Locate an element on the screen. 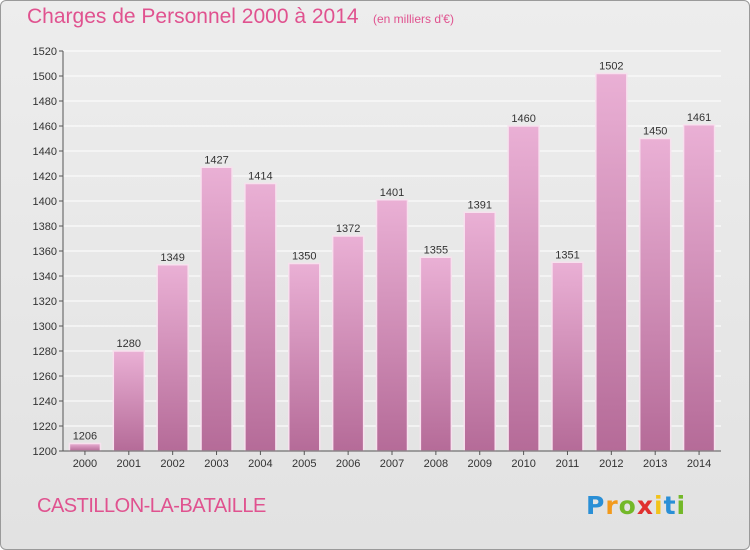 The height and width of the screenshot is (550, 750). x-tick-label: 2007 is located at coordinates (392, 464).